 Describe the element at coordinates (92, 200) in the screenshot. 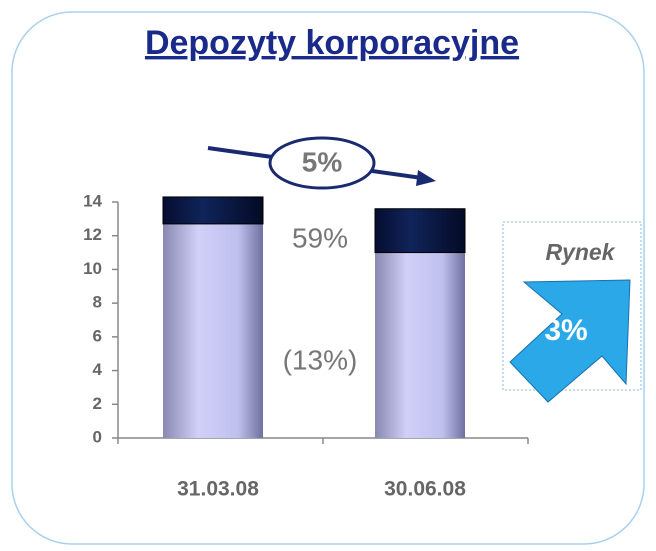

I see `y-tick-label: 14` at that location.